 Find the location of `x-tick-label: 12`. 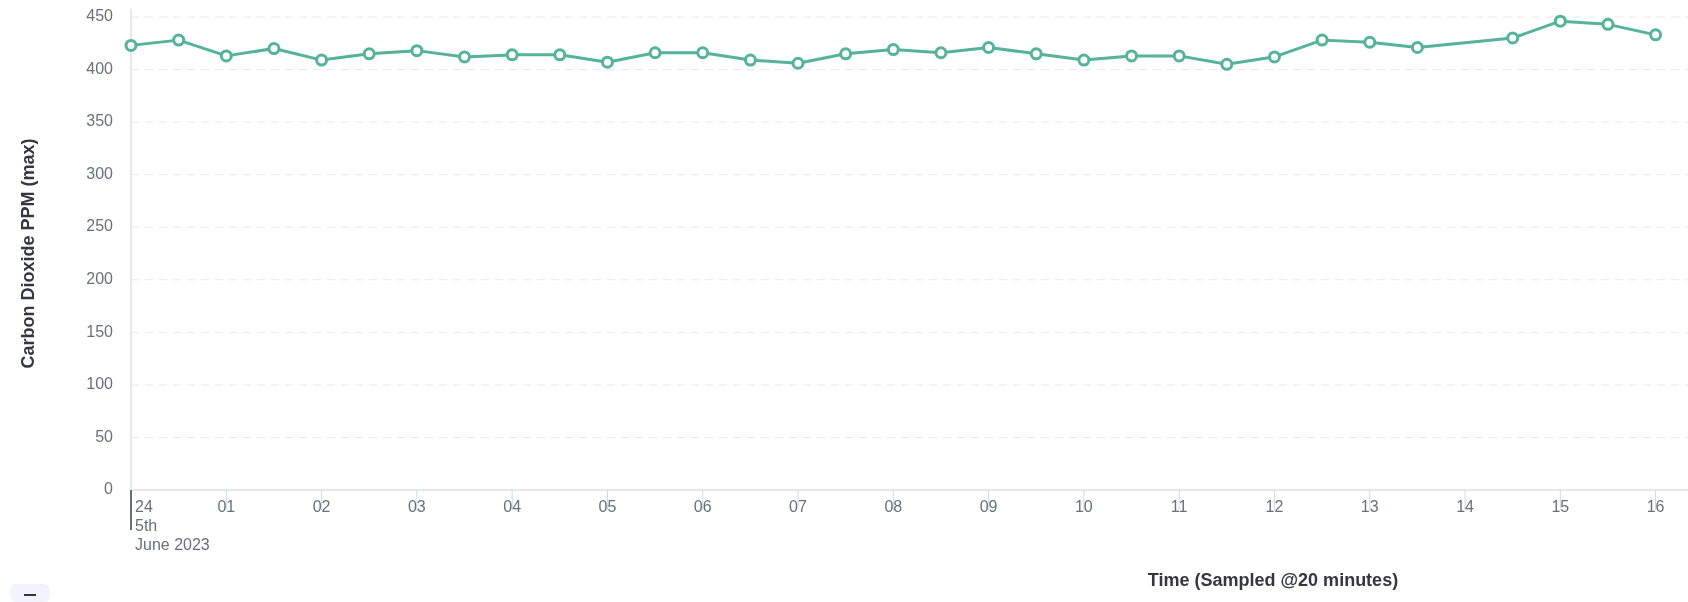

x-tick-label: 12 is located at coordinates (1274, 506).